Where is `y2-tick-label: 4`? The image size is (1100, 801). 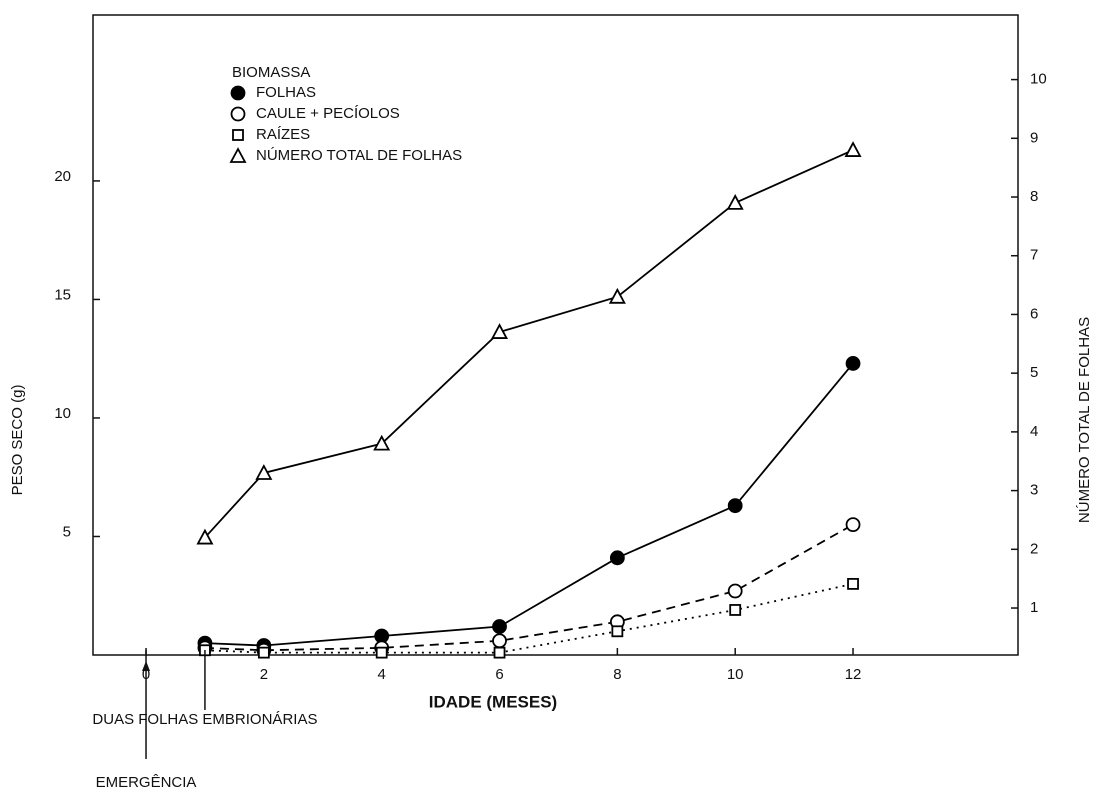
y2-tick-label: 4 is located at coordinates (1034, 431).